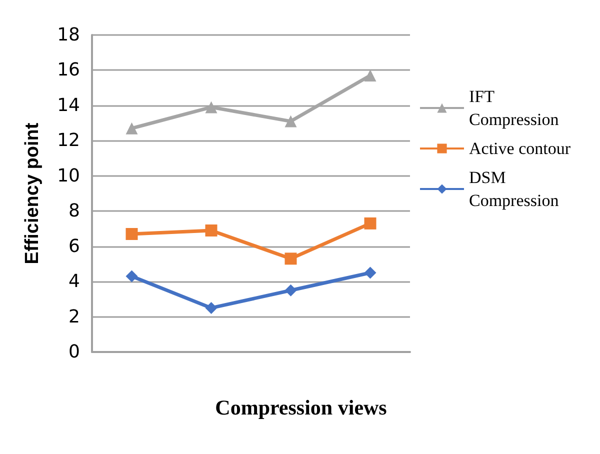  What do you see at coordinates (68, 105) in the screenshot?
I see `y-tick-label: 14` at bounding box center [68, 105].